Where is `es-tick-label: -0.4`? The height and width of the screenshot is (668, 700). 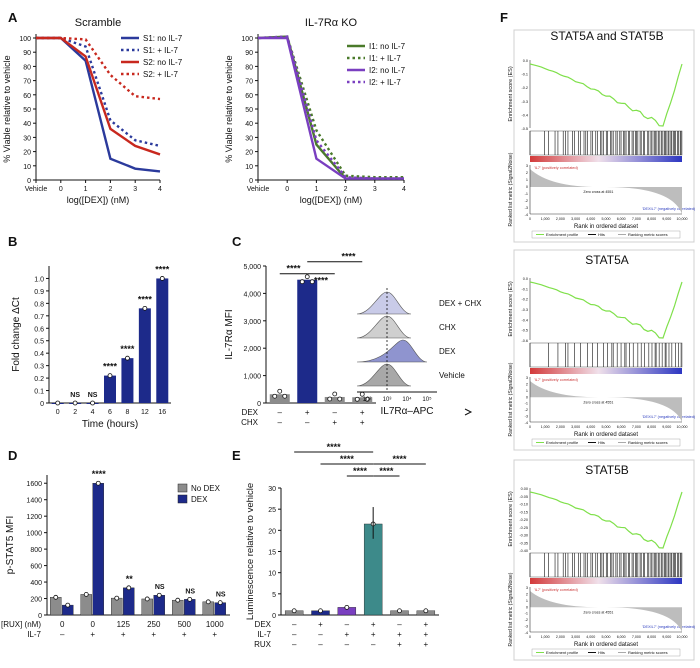
es-tick-label: -0.4 is located at coordinates (524, 320).